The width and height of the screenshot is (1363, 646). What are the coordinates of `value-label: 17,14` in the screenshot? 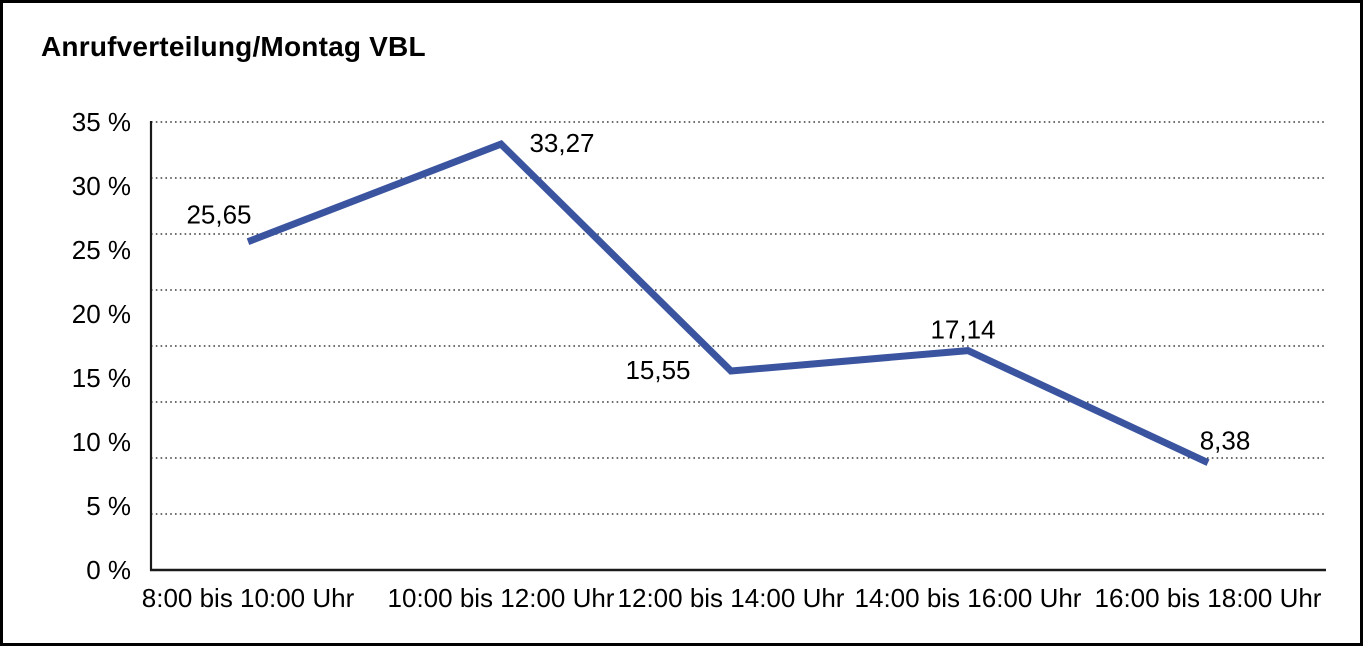 It's located at (962, 330).